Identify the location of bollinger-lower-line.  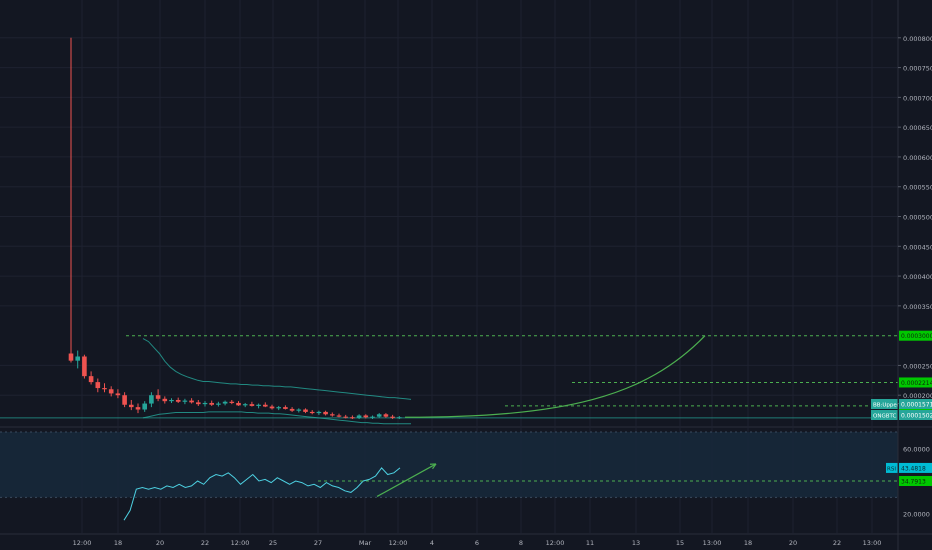
(276, 418).